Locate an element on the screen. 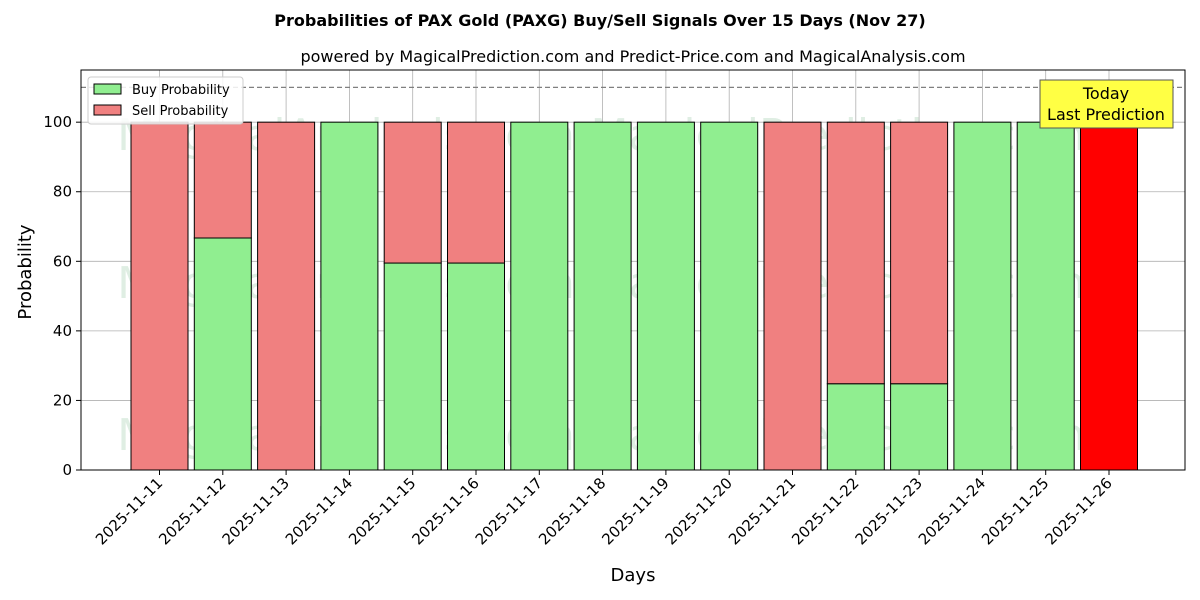 This screenshot has height=600, width=1200. x-tick-label: 2025-11-25 is located at coordinates (1015, 511).